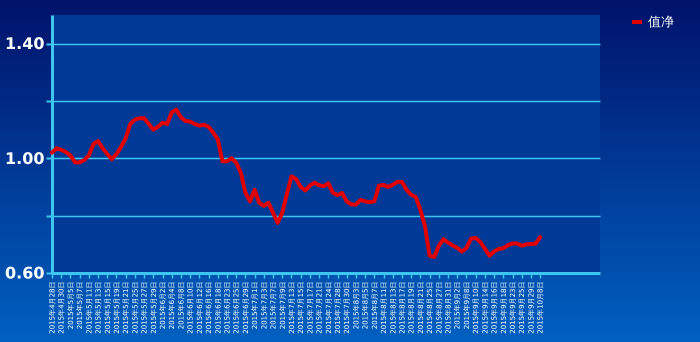 Image resolution: width=700 pixels, height=342 pixels. Describe the element at coordinates (661, 22) in the screenshot. I see `legend-label: 值净` at that location.